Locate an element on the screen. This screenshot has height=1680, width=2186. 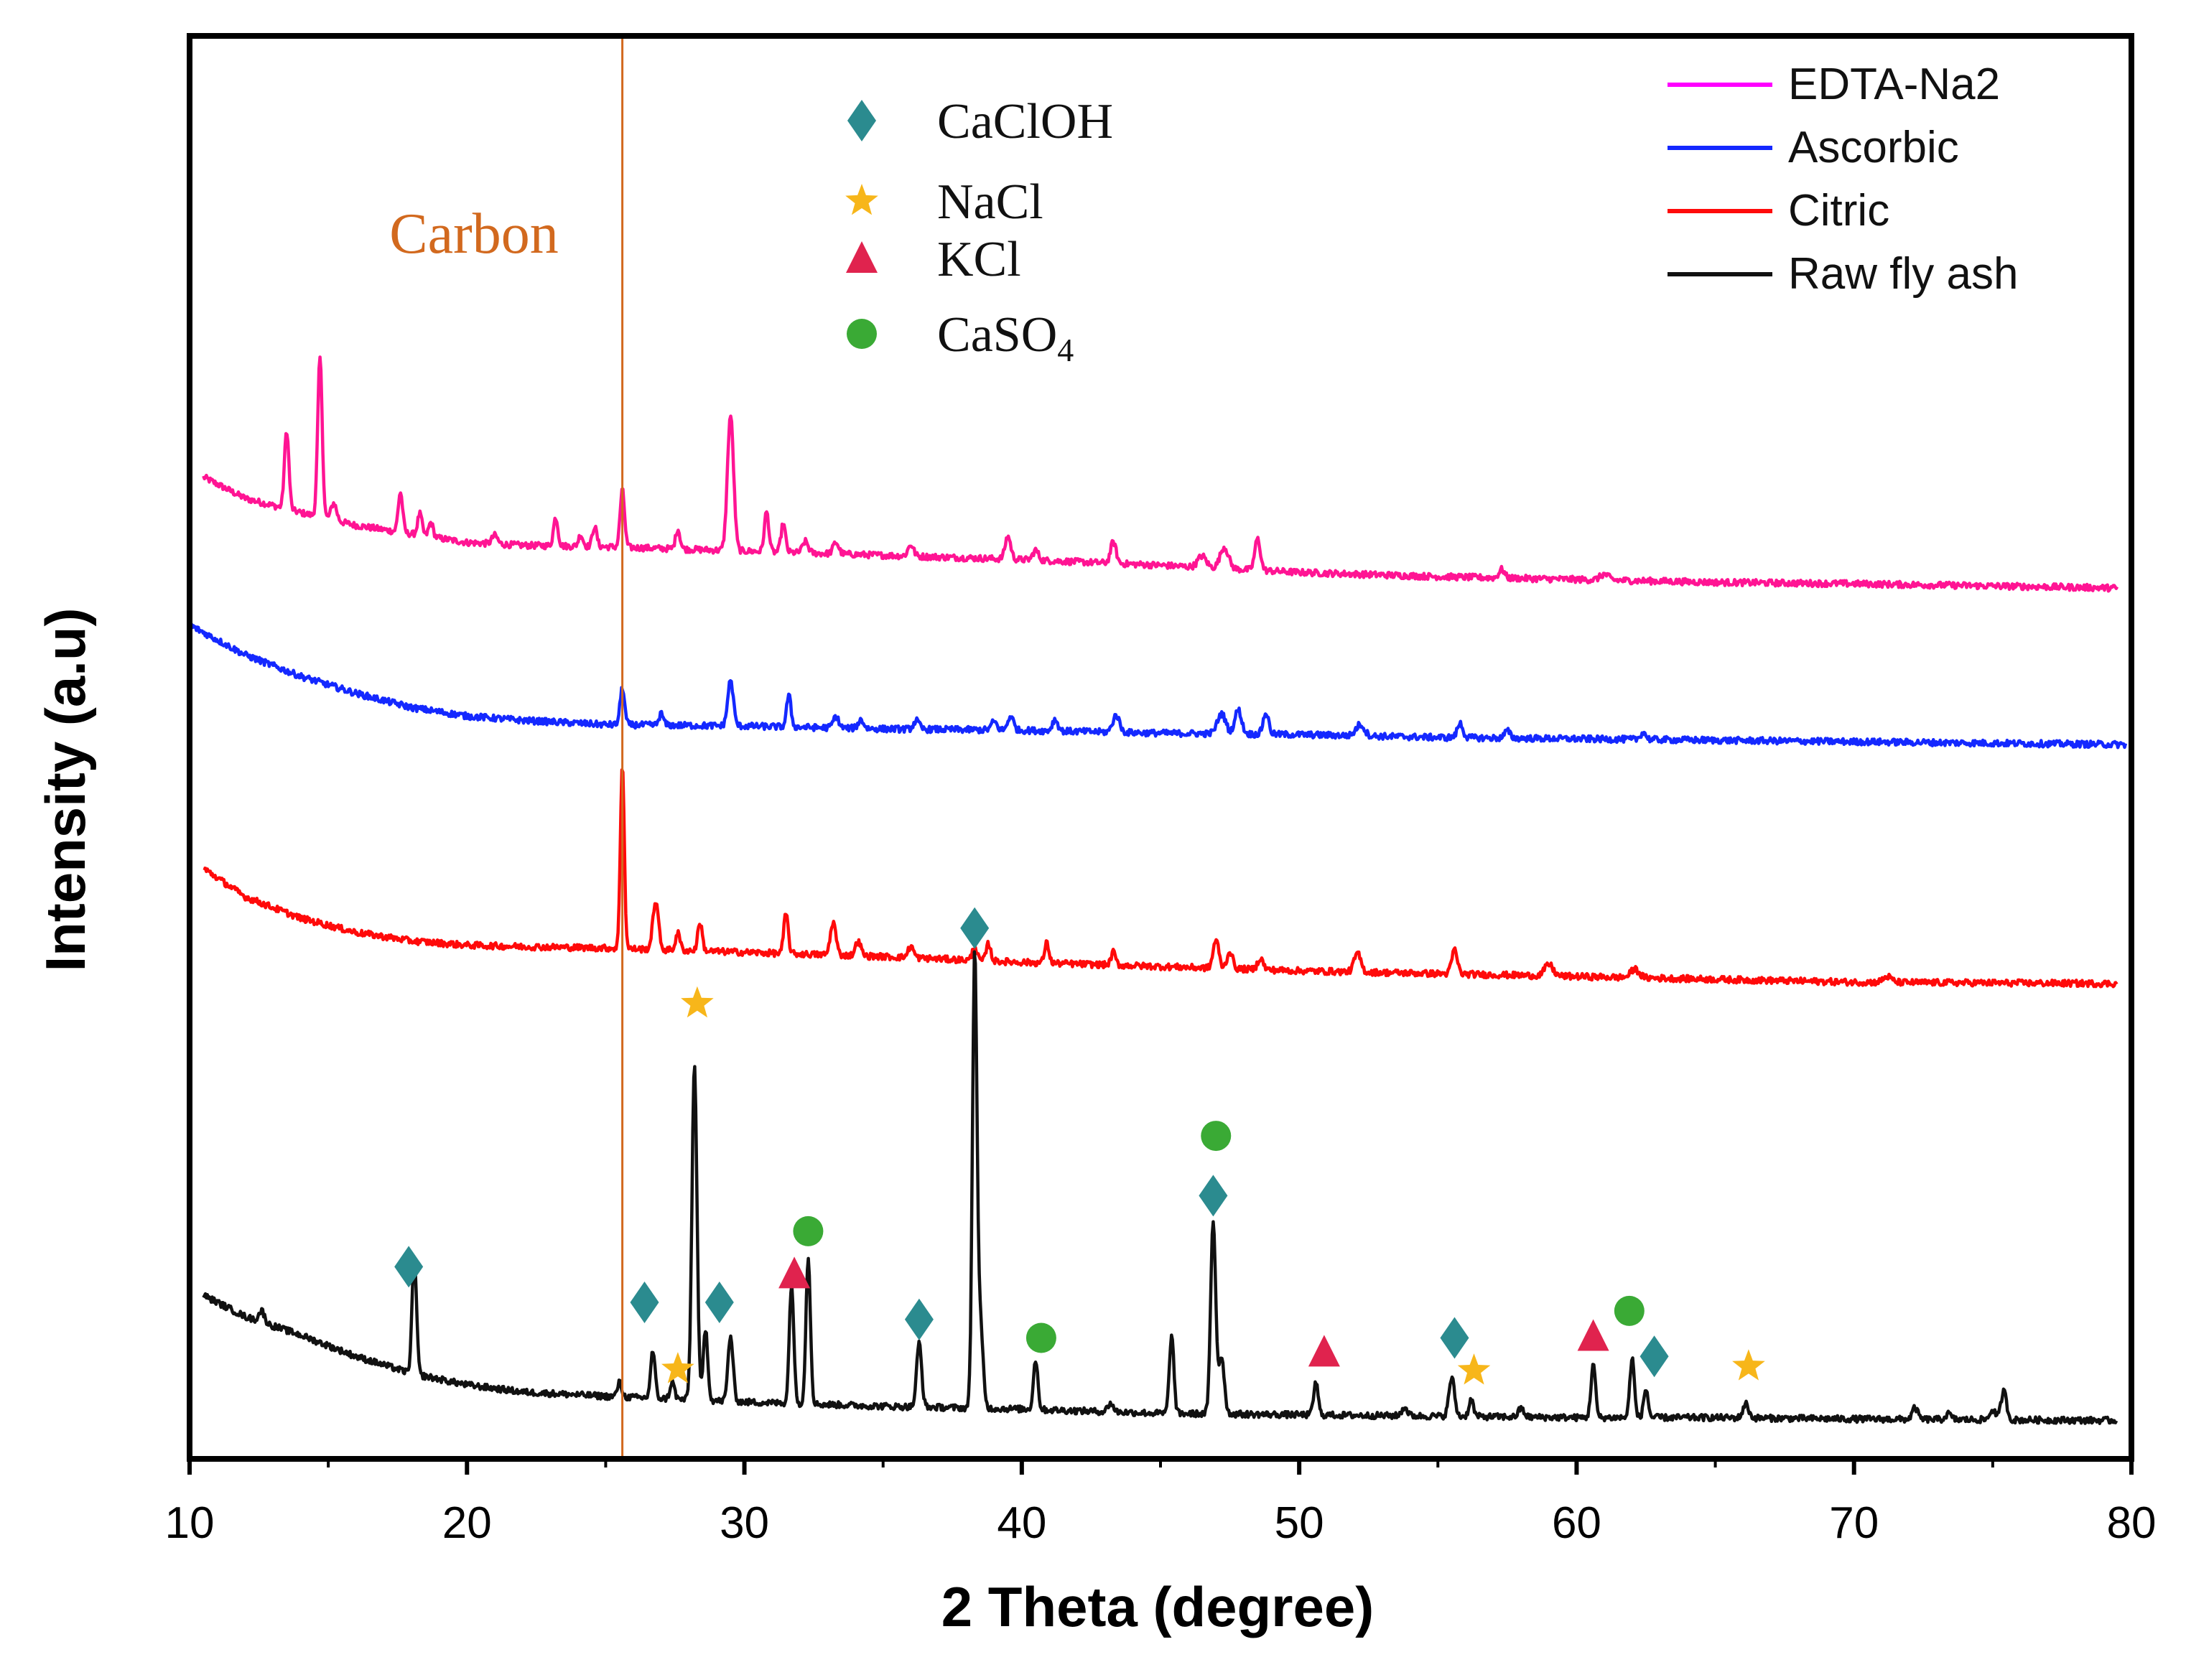
x-tick-label: 60 is located at coordinates (1577, 1523).